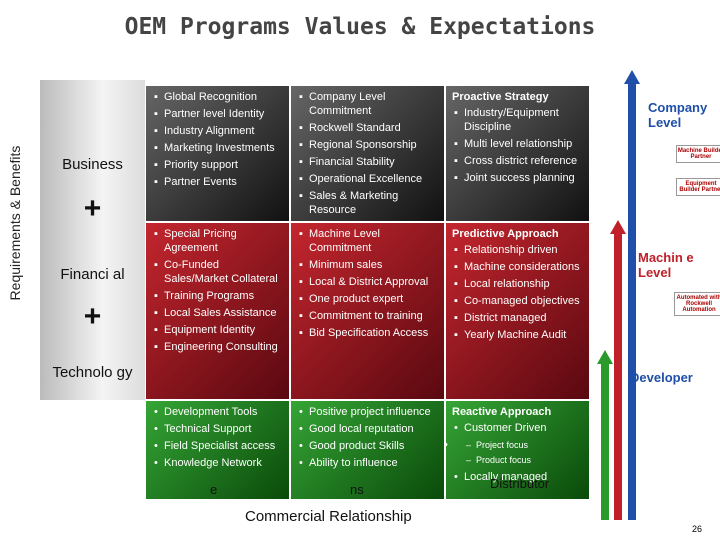 This screenshot has width=720, height=540. I want to click on cell-item: Relationship driven, so click(519, 250).